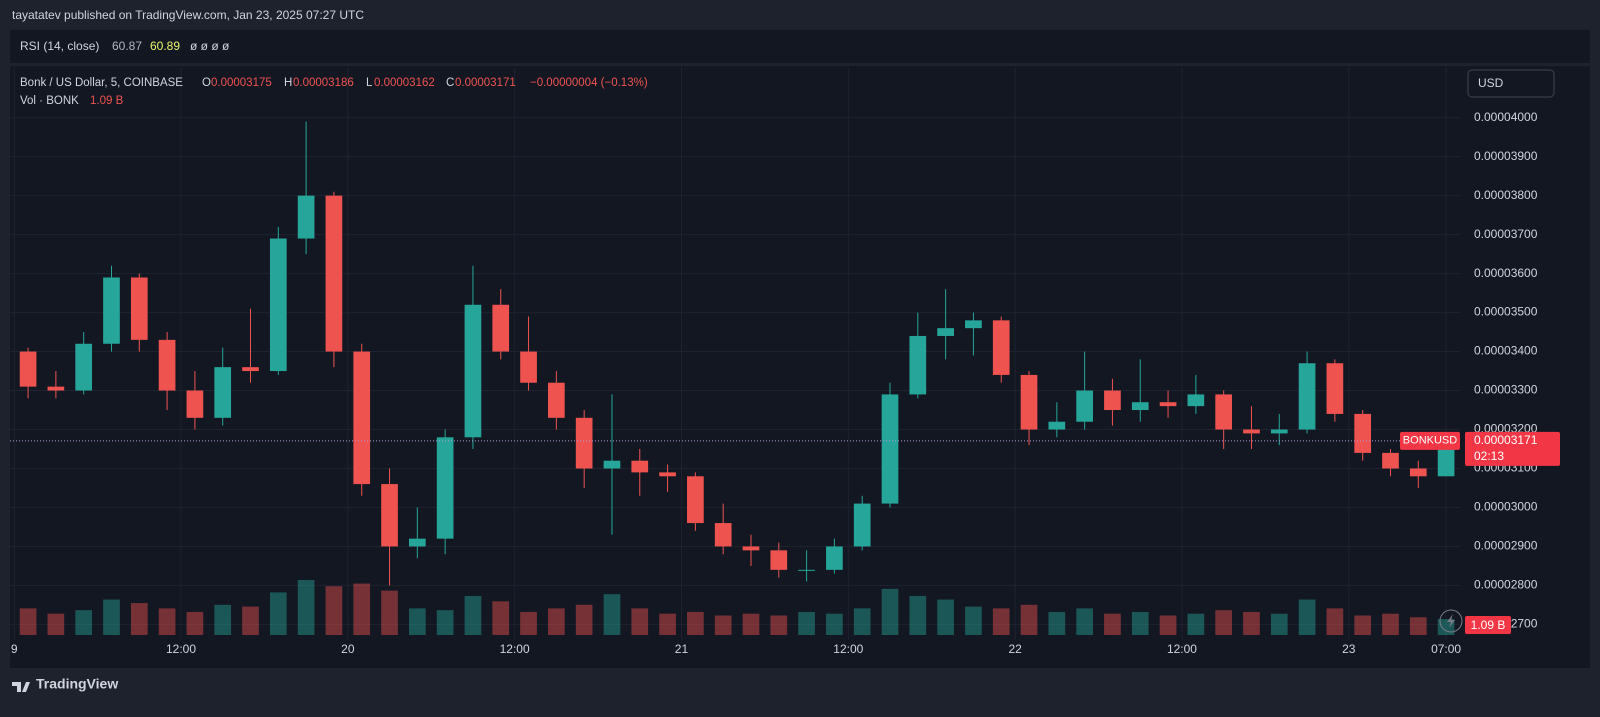 The image size is (1600, 717). I want to click on ohlc-label: L, so click(369, 83).